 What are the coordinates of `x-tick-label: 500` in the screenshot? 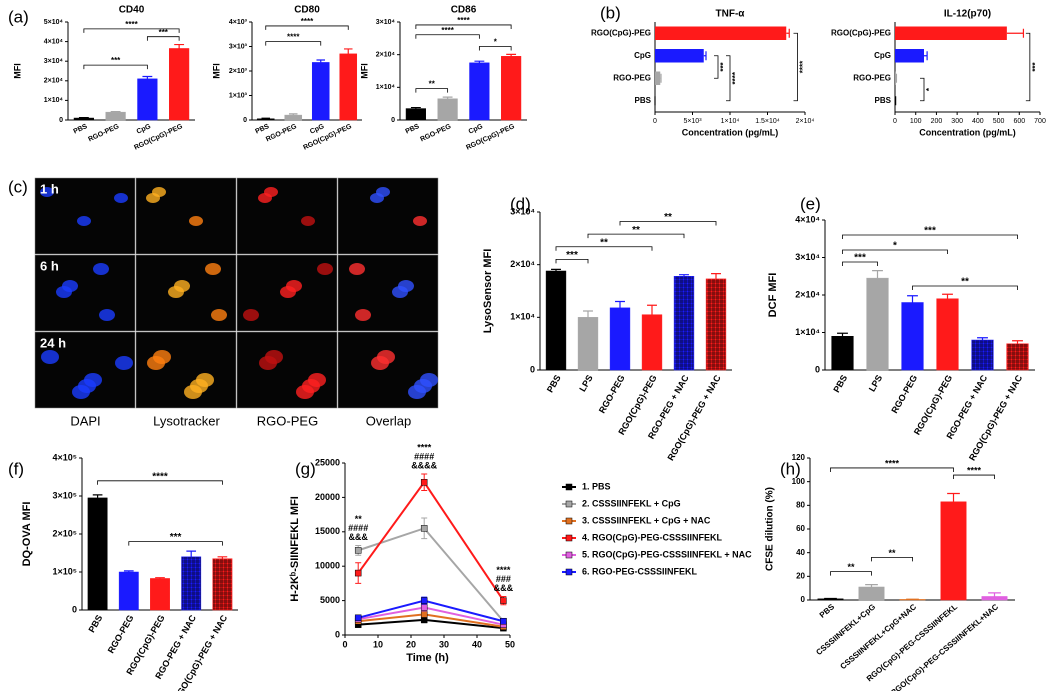 It's located at (999, 121).